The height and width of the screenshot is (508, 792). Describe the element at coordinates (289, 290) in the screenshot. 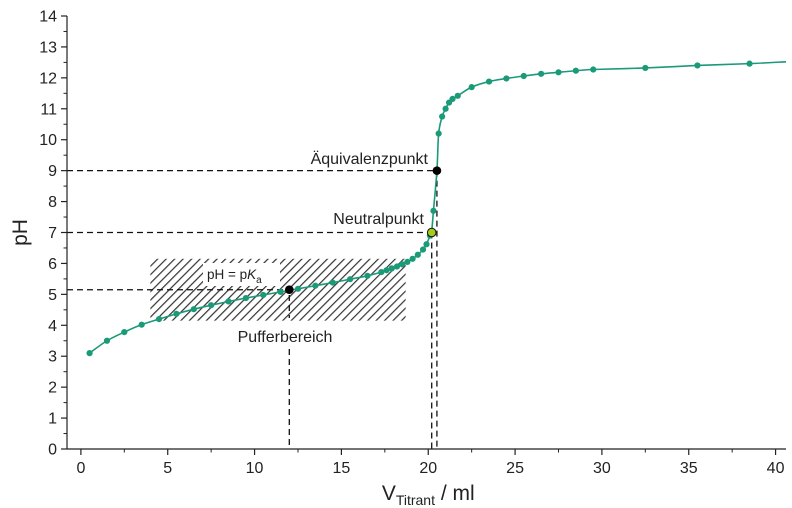

I see `halbaequivalenz-marker` at that location.